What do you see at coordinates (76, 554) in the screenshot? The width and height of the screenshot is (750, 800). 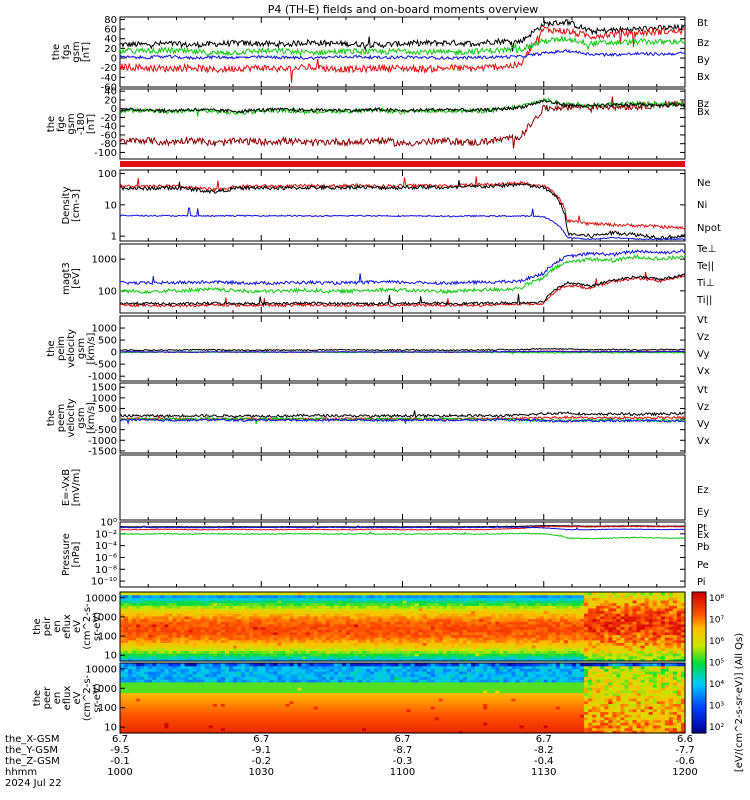 I see `y-axis-label: [nPa]` at bounding box center [76, 554].